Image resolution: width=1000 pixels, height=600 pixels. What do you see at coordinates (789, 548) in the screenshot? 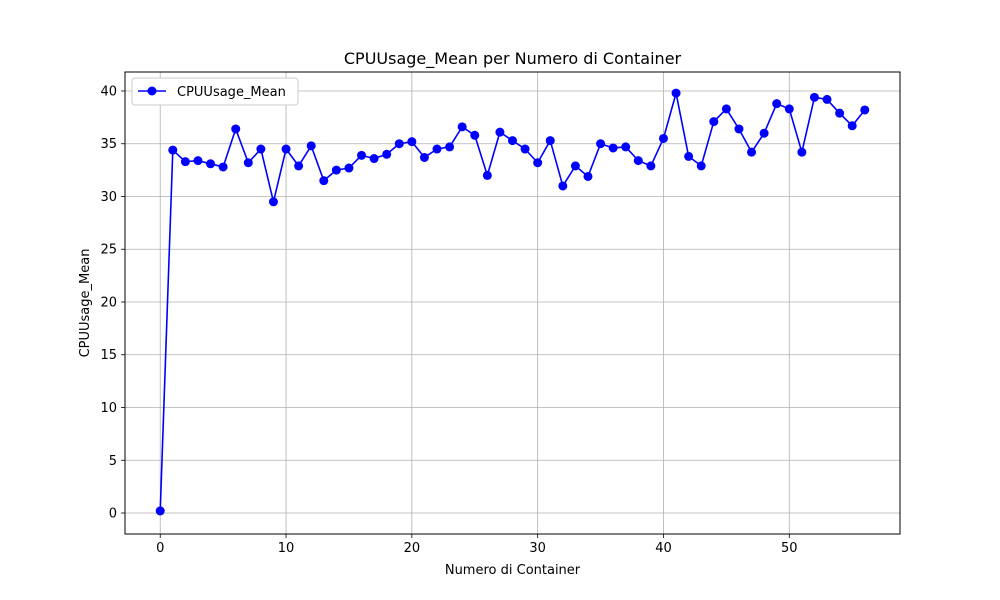
I see `x-tick-label-5: 50` at bounding box center [789, 548].